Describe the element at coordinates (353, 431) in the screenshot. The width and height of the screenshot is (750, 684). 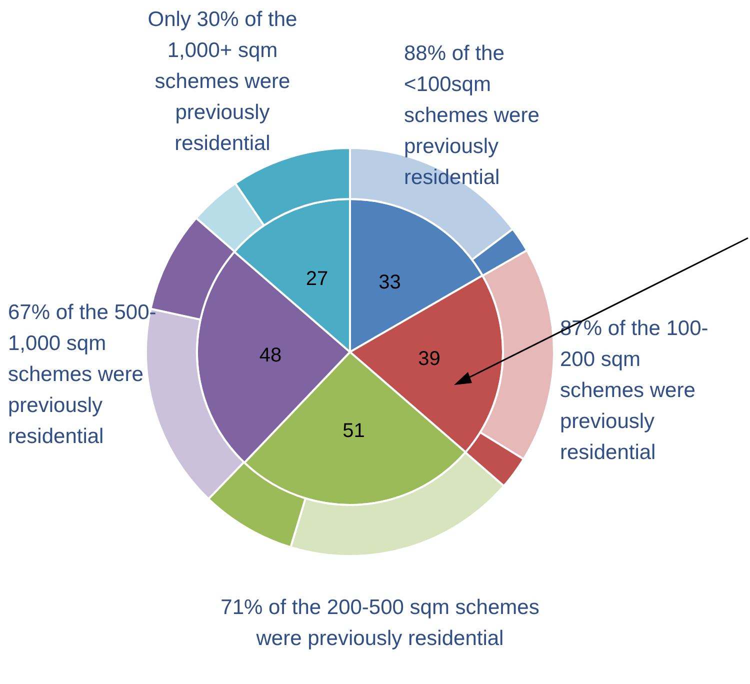
I see `data-label: 51` at that location.